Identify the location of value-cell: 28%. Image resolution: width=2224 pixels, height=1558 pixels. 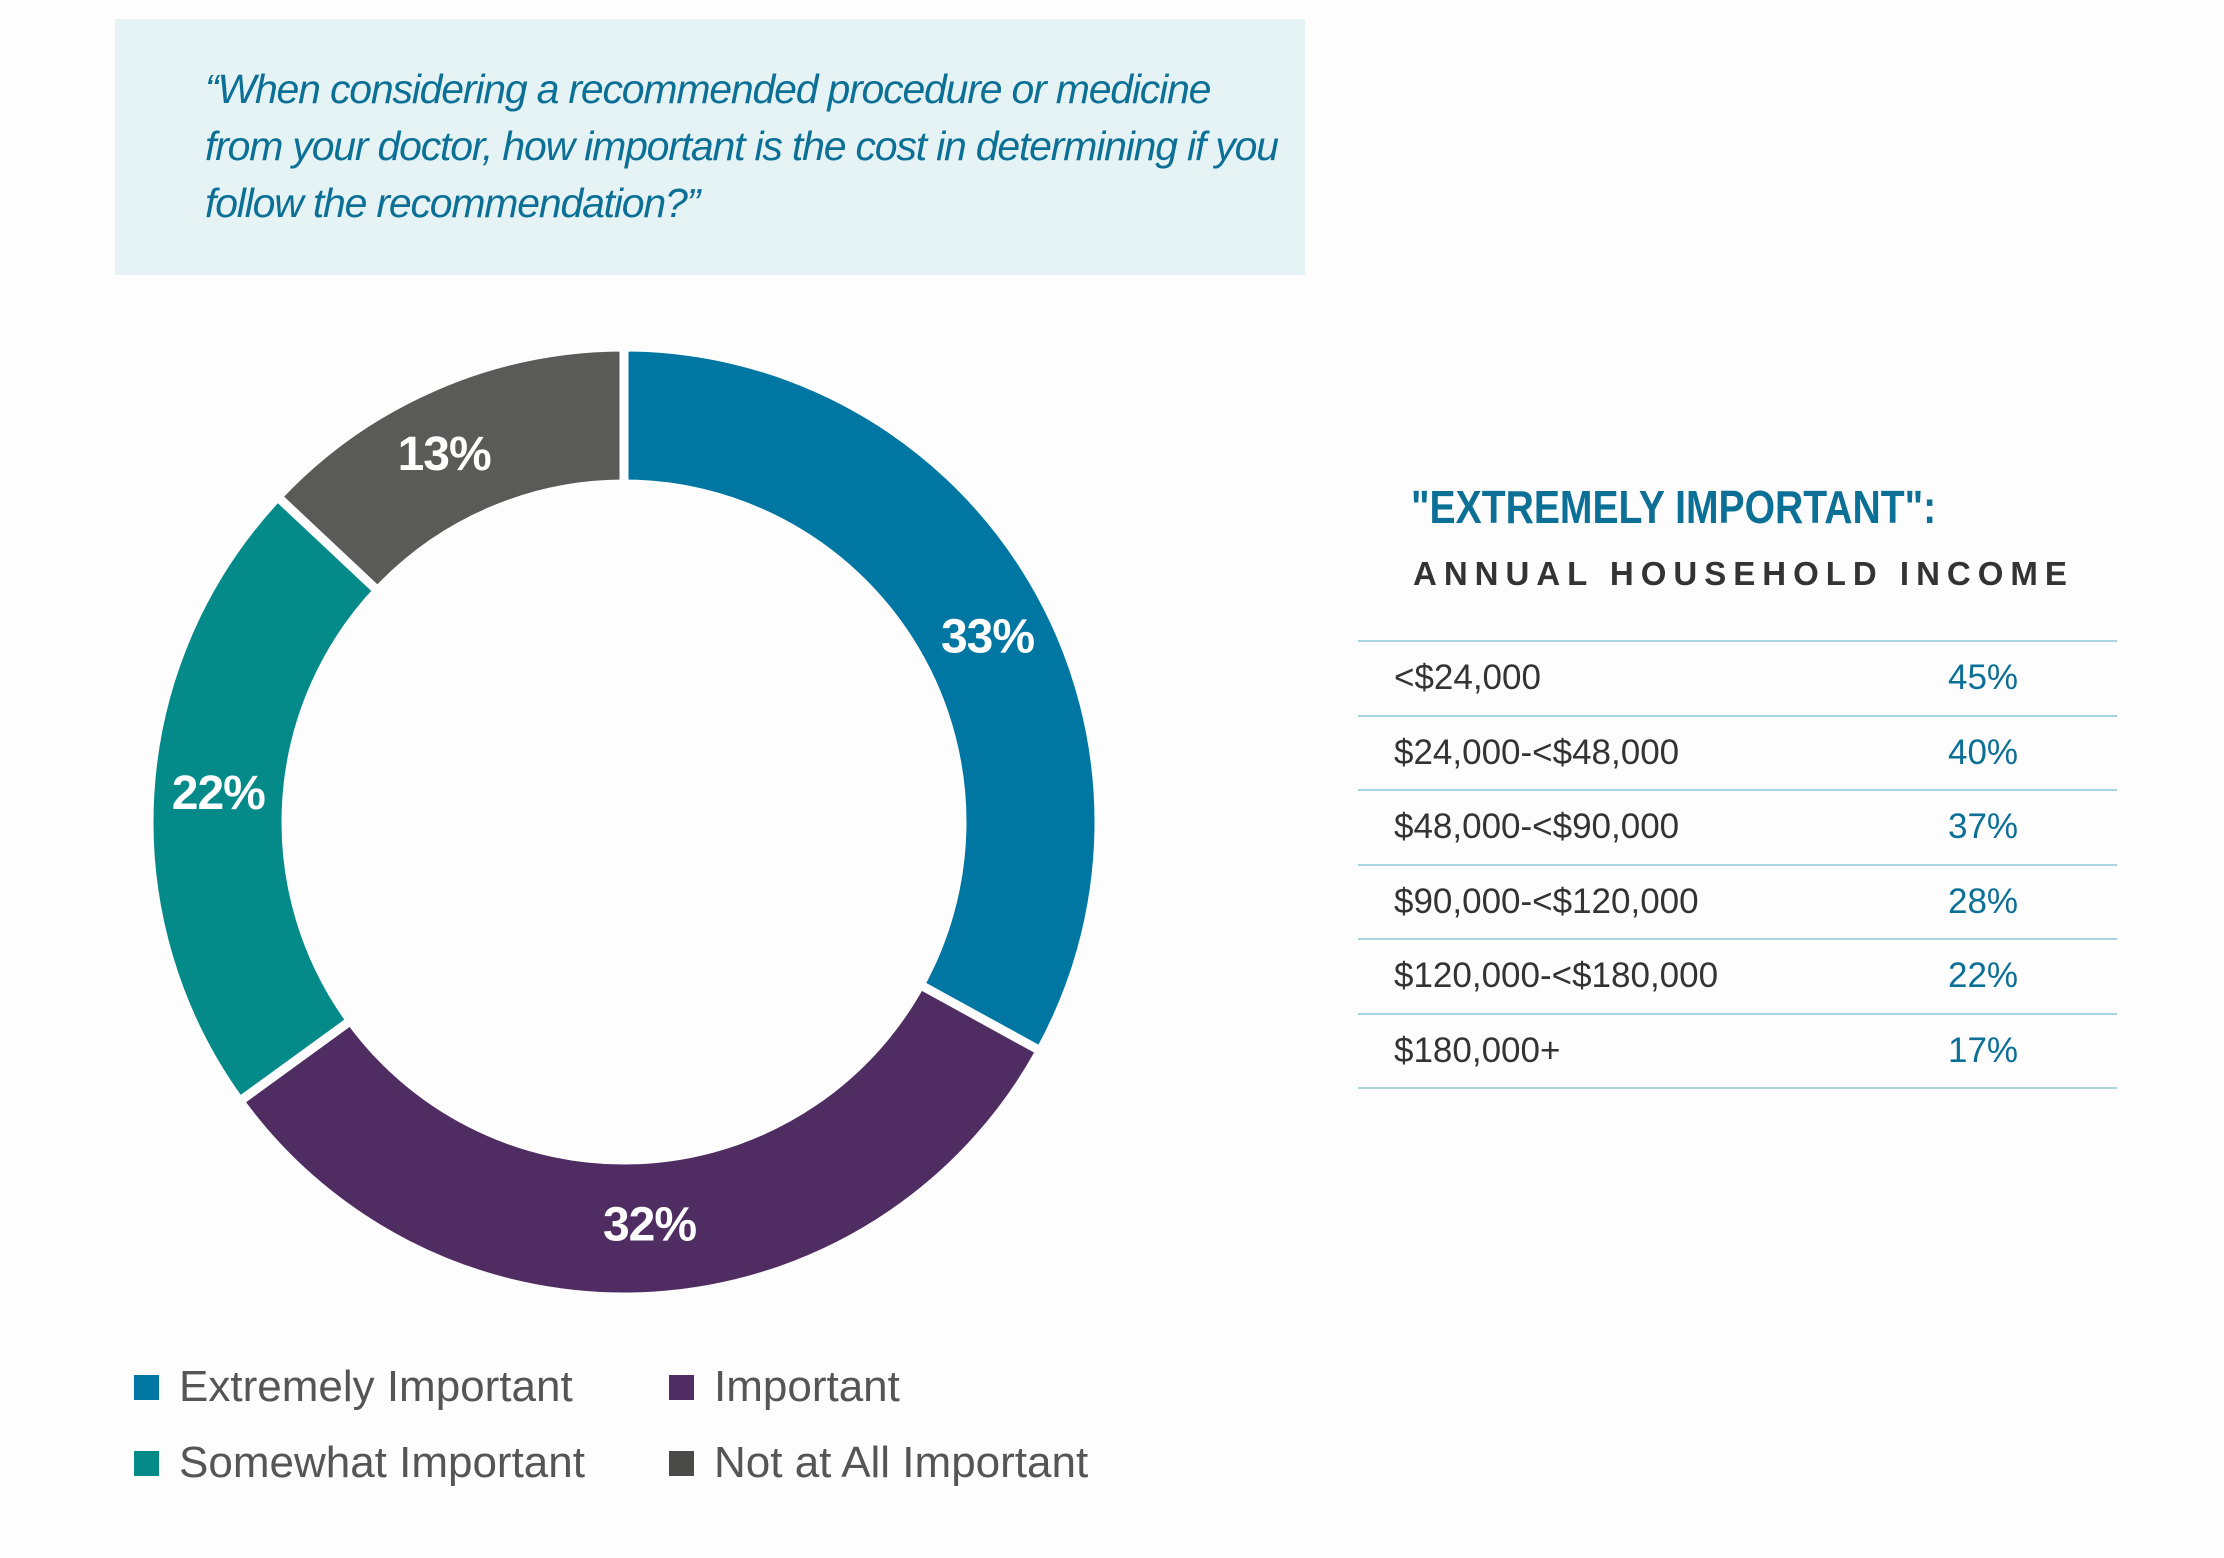
(1983, 901).